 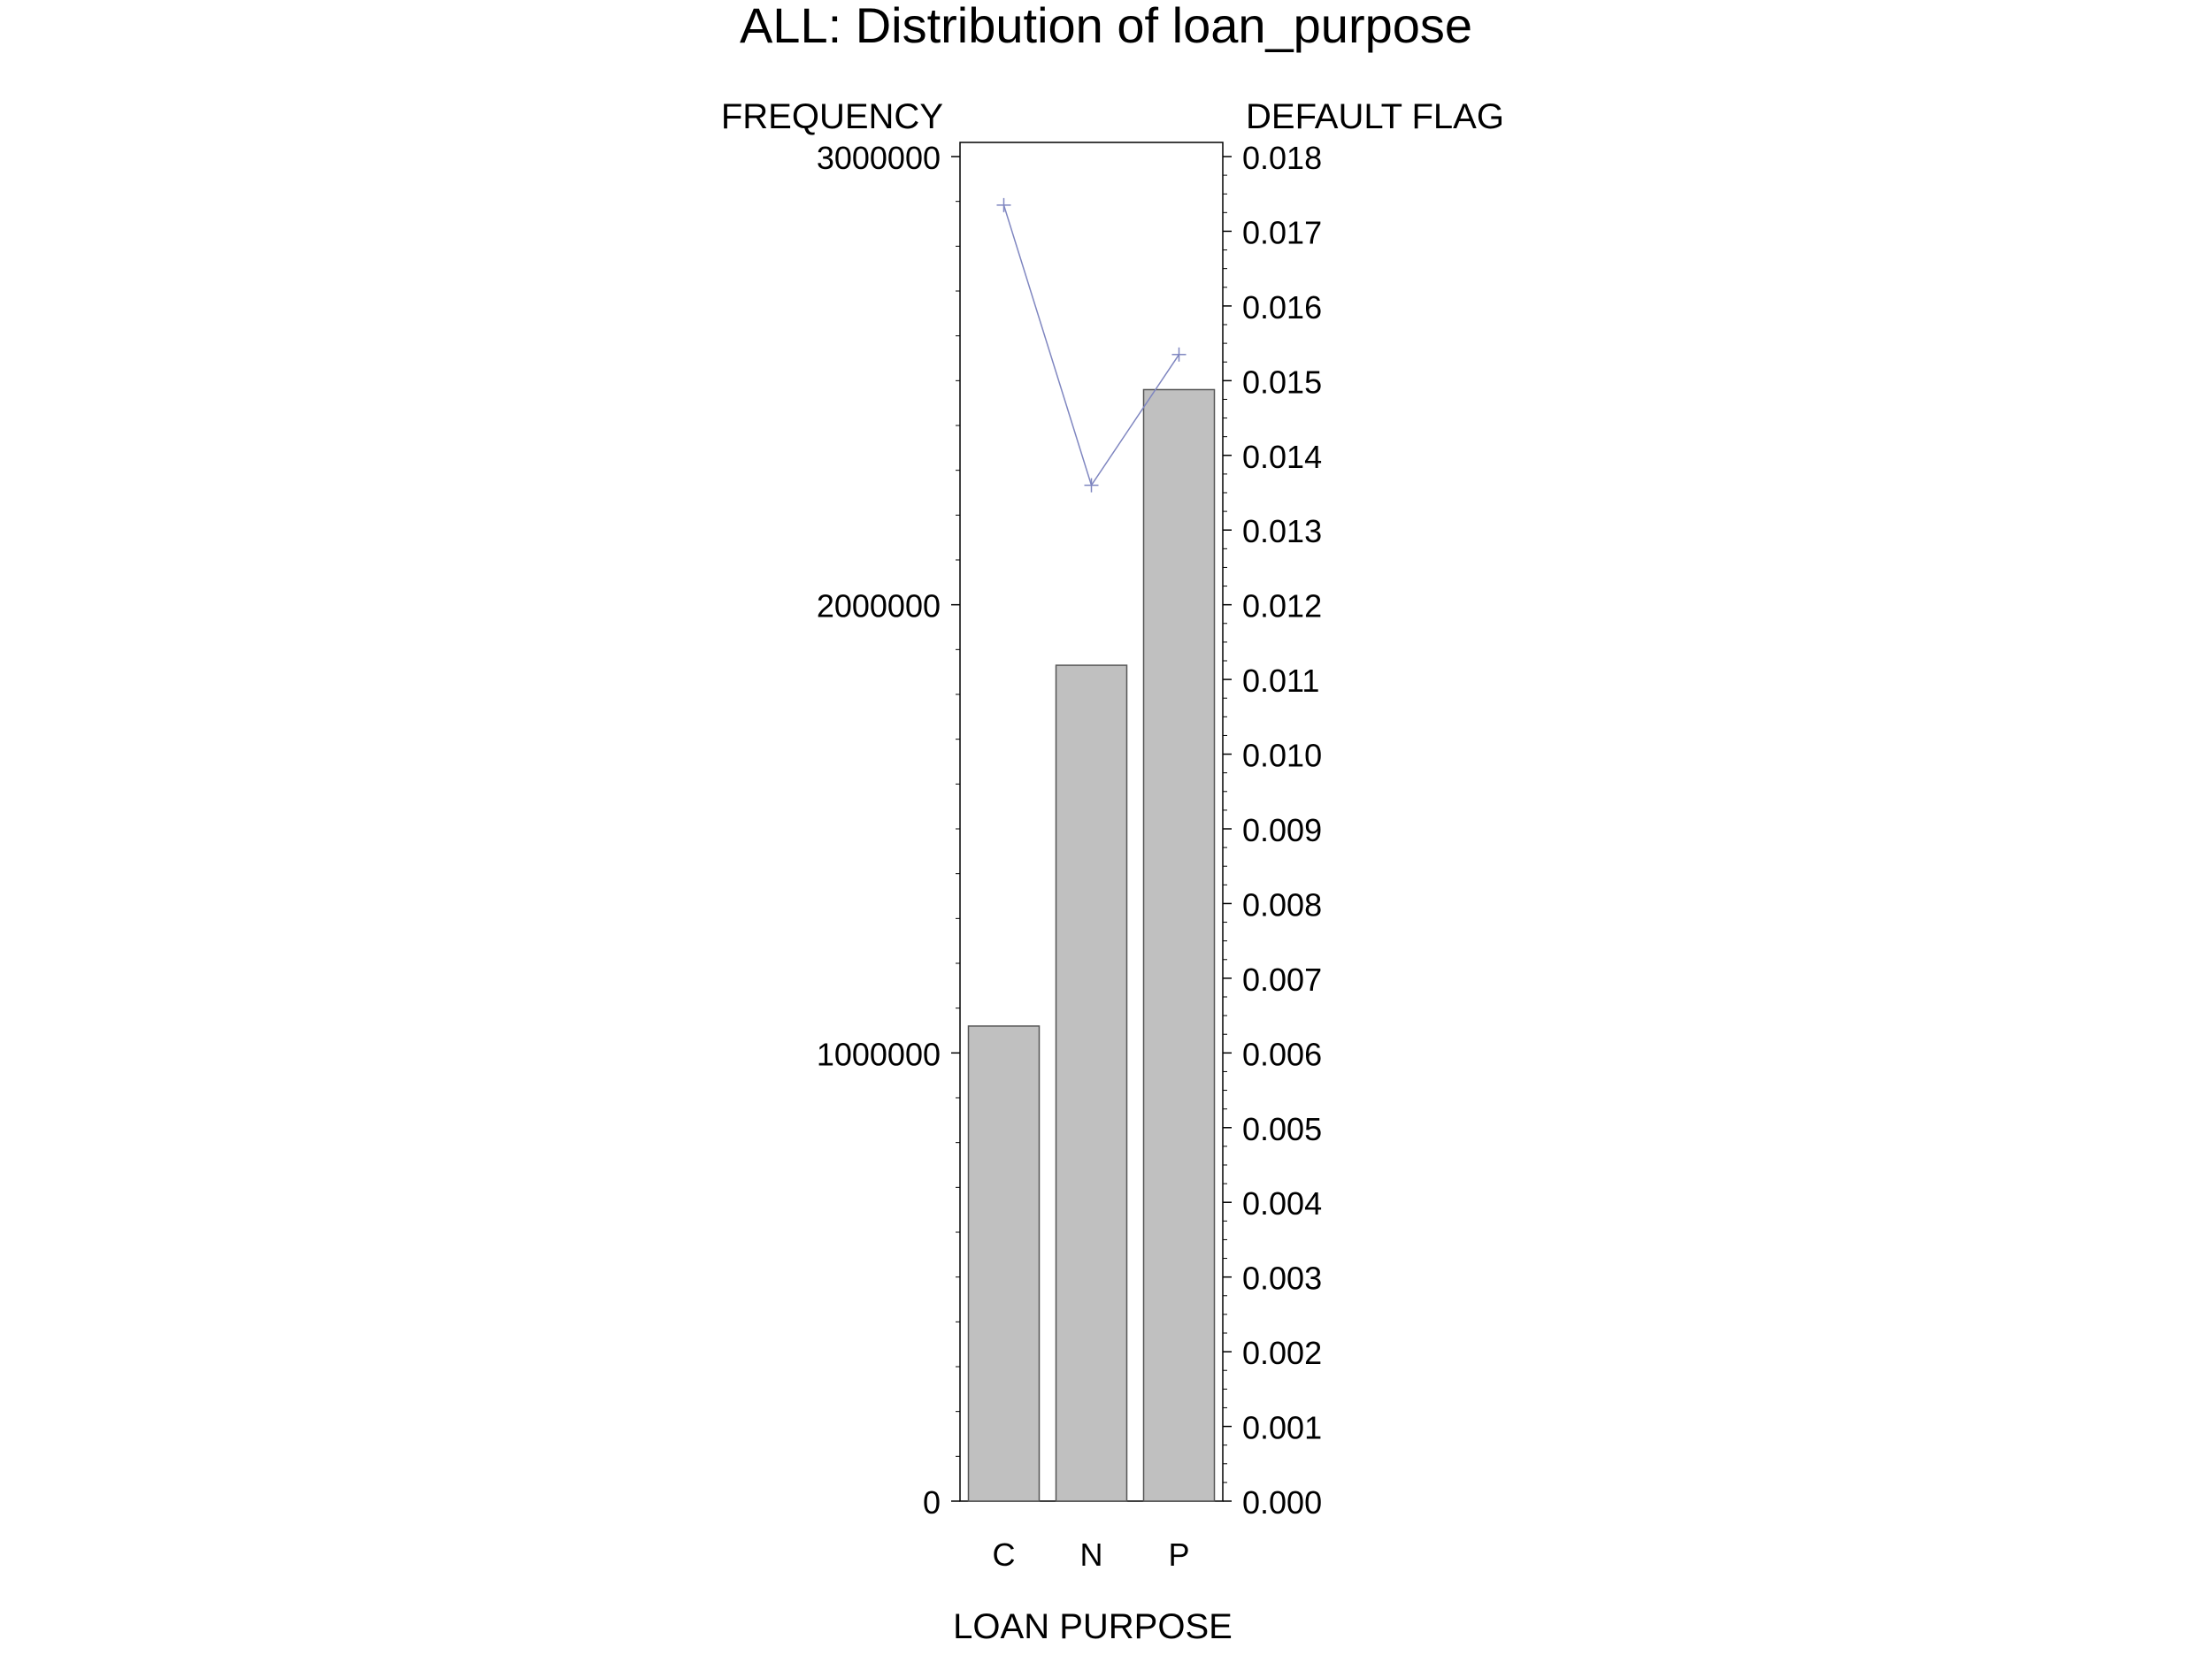 I want to click on y-axis-label: FREQUENCY, so click(x=832, y=117).